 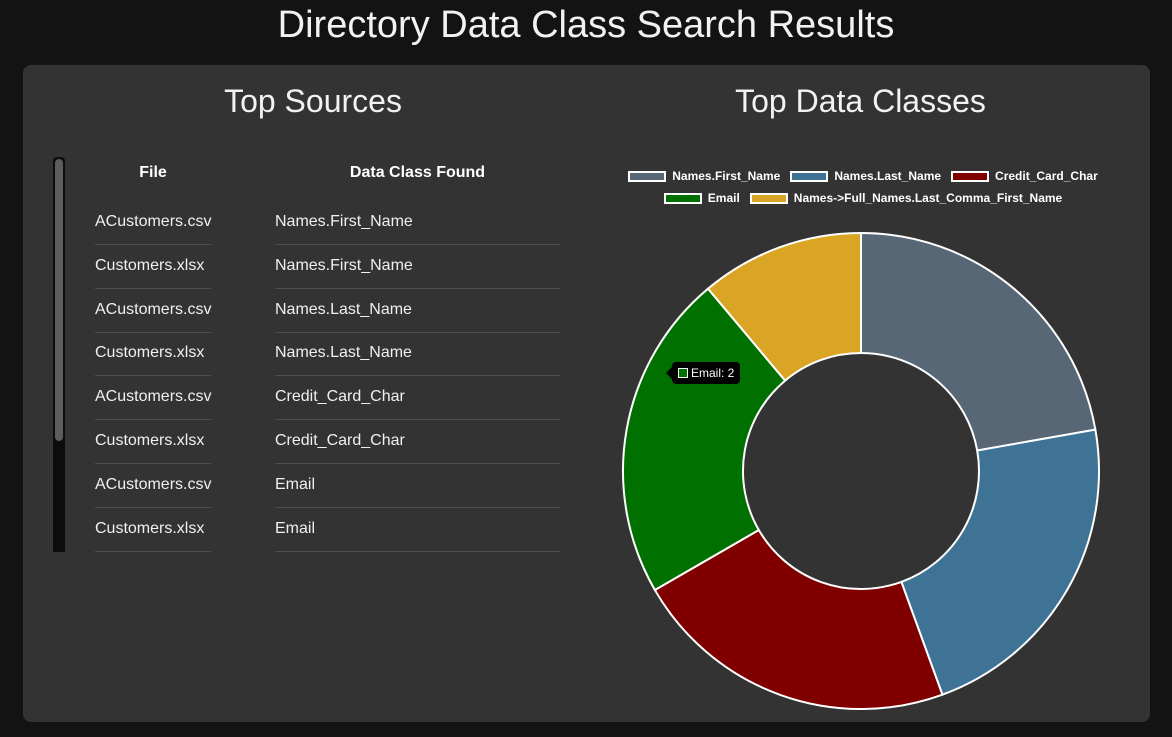 What do you see at coordinates (704, 439) in the screenshot?
I see `chart-slice-email` at bounding box center [704, 439].